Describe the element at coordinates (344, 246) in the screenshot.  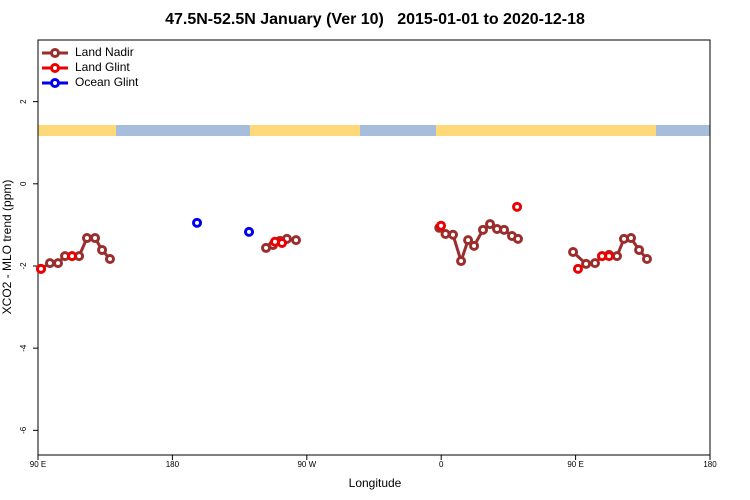
I see `series-line` at that location.